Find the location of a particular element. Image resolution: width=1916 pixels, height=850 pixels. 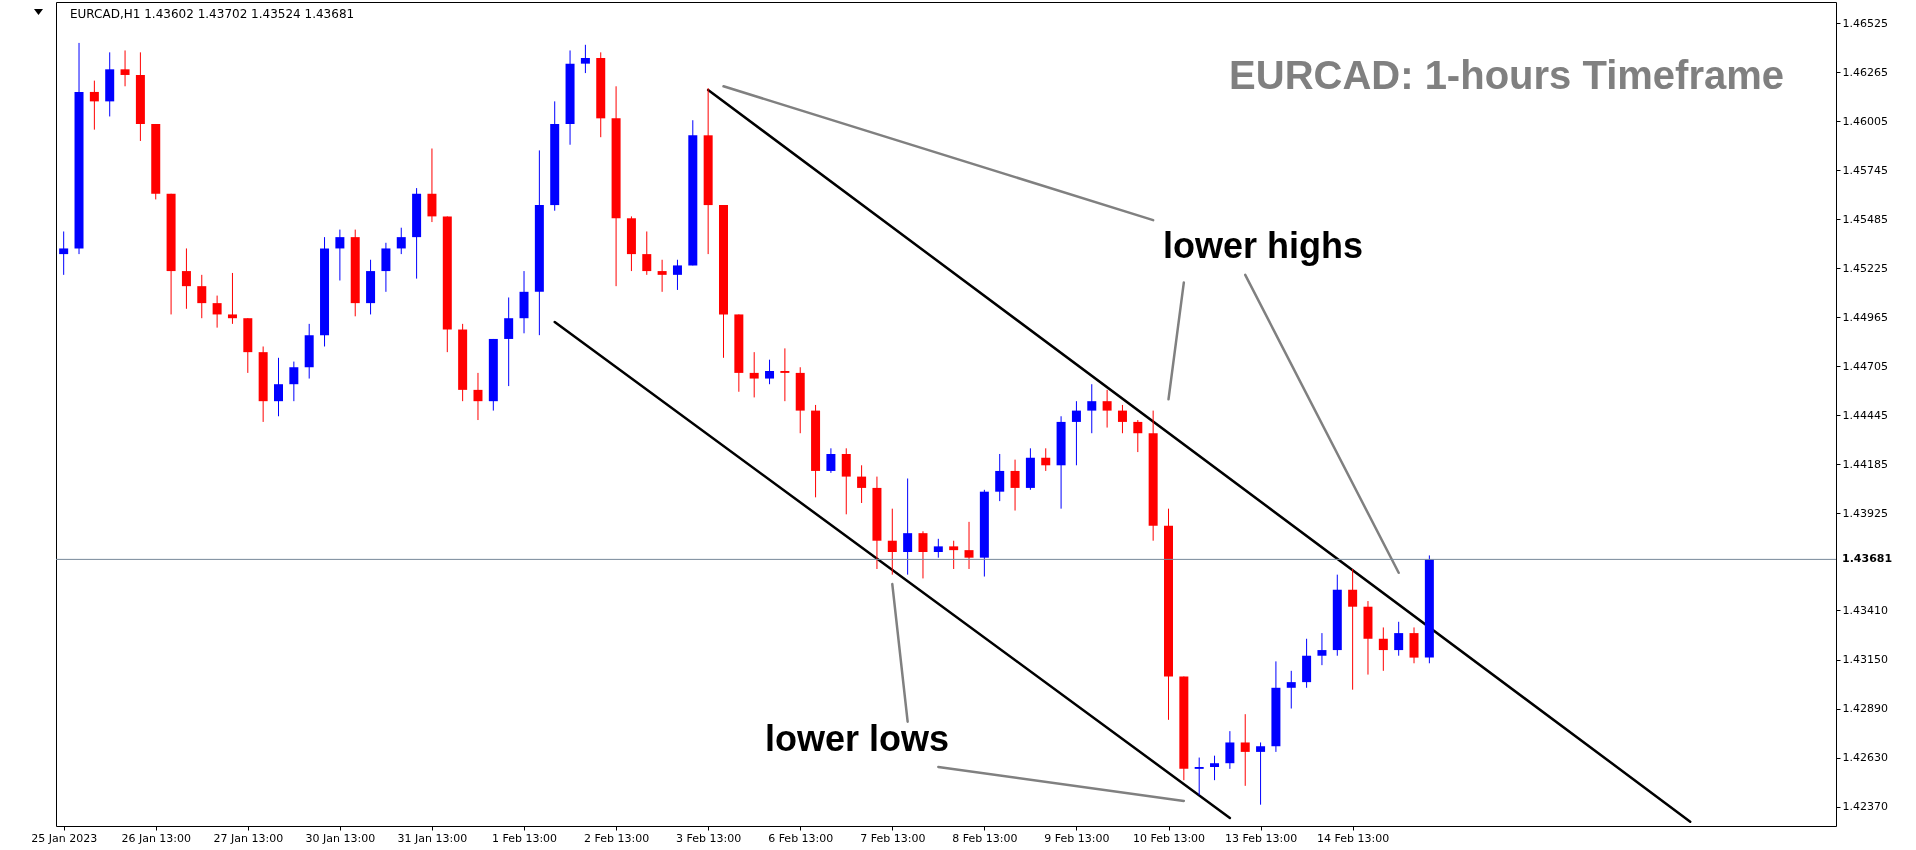

y-tick-label: 1.46005 is located at coordinates (1865, 121).